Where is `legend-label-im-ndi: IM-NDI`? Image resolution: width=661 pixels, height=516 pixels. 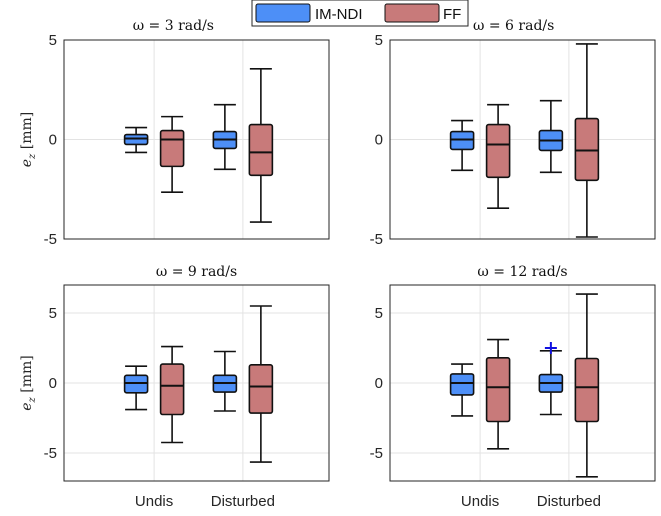
legend-label-im-ndi: IM-NDI is located at coordinates (339, 14).